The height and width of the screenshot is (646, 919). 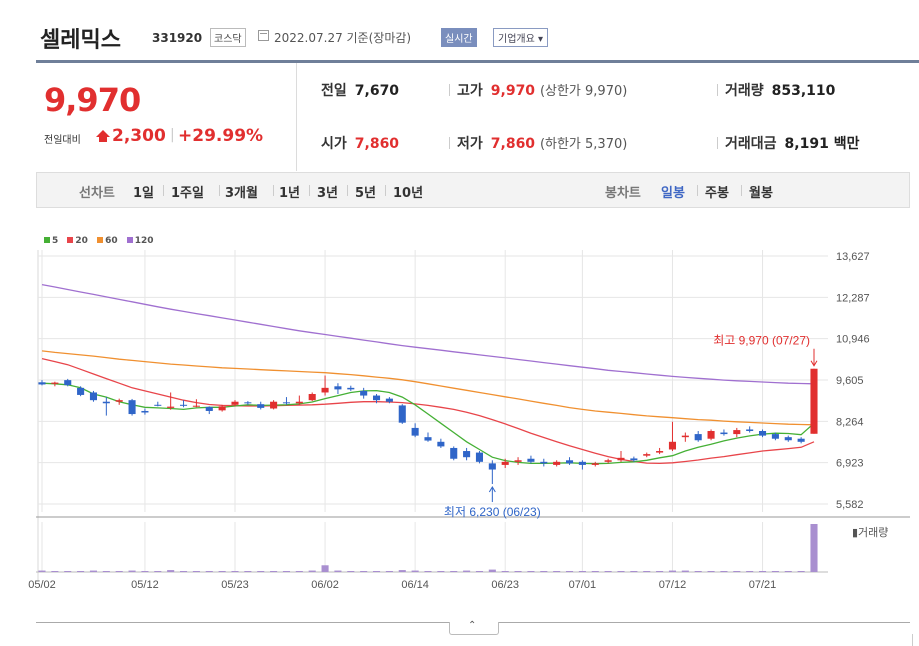 I want to click on y-tick-label: 12,287, so click(x=853, y=298).